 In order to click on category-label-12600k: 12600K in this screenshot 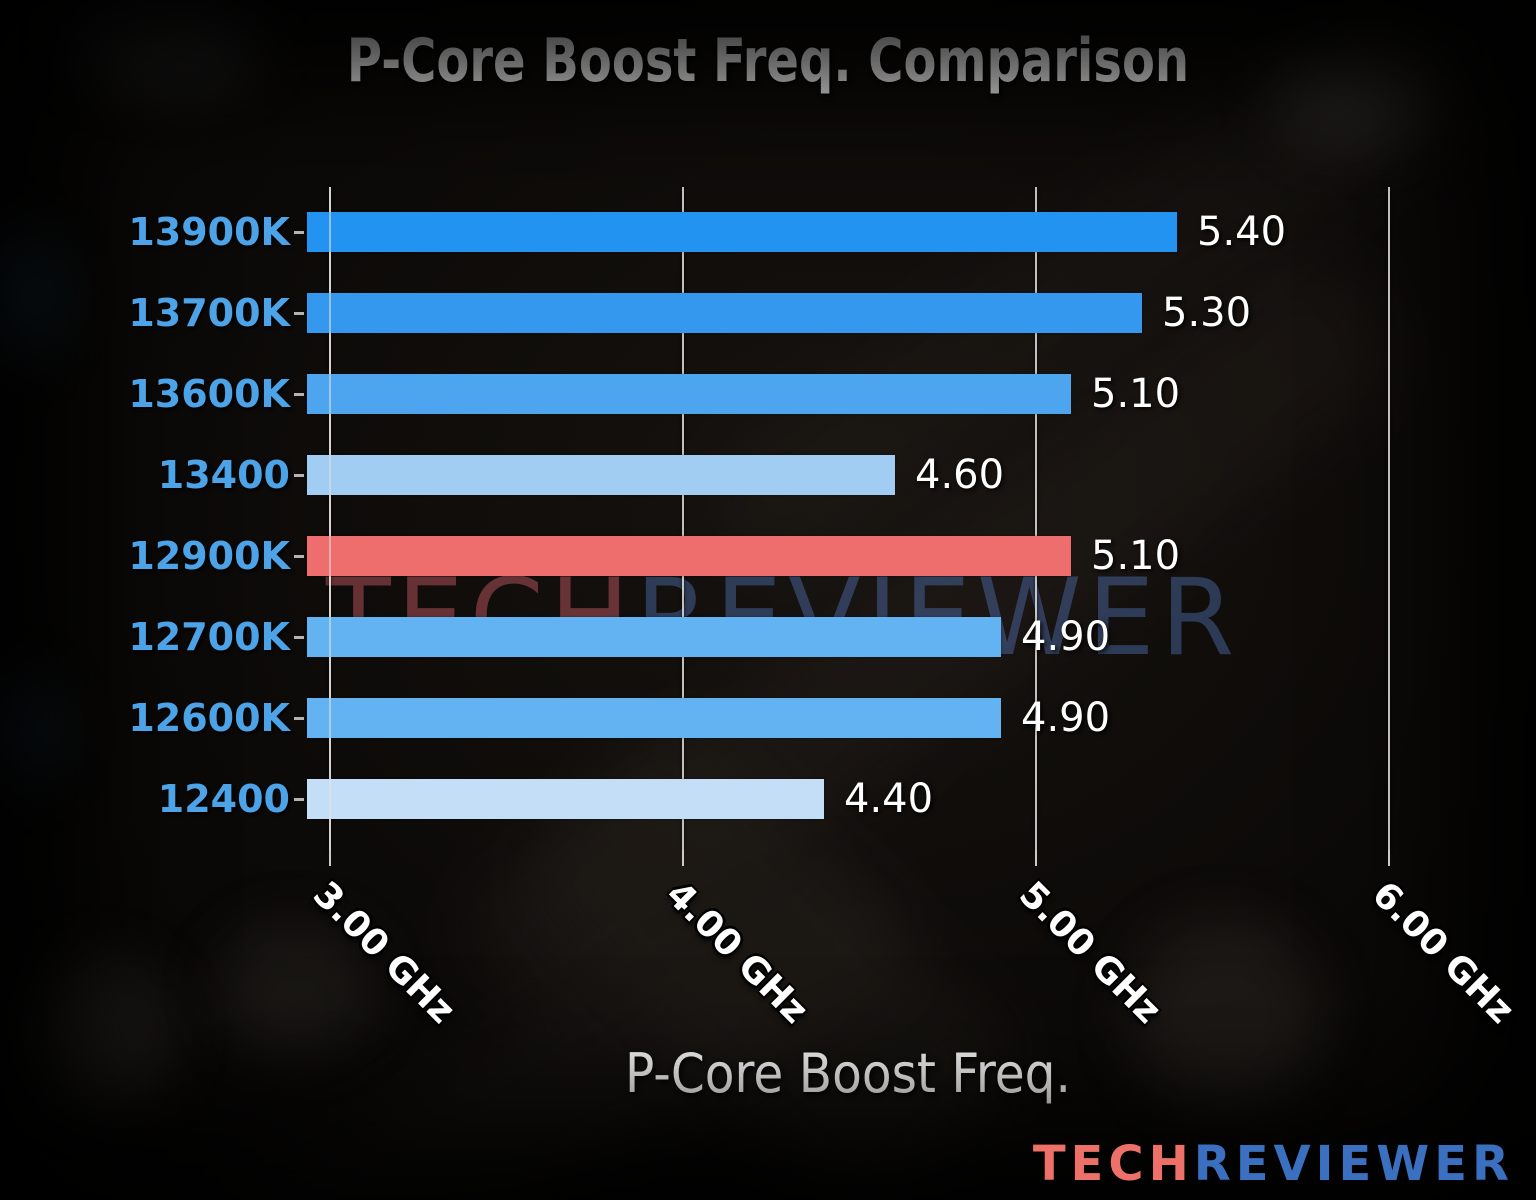, I will do `click(209, 718)`.